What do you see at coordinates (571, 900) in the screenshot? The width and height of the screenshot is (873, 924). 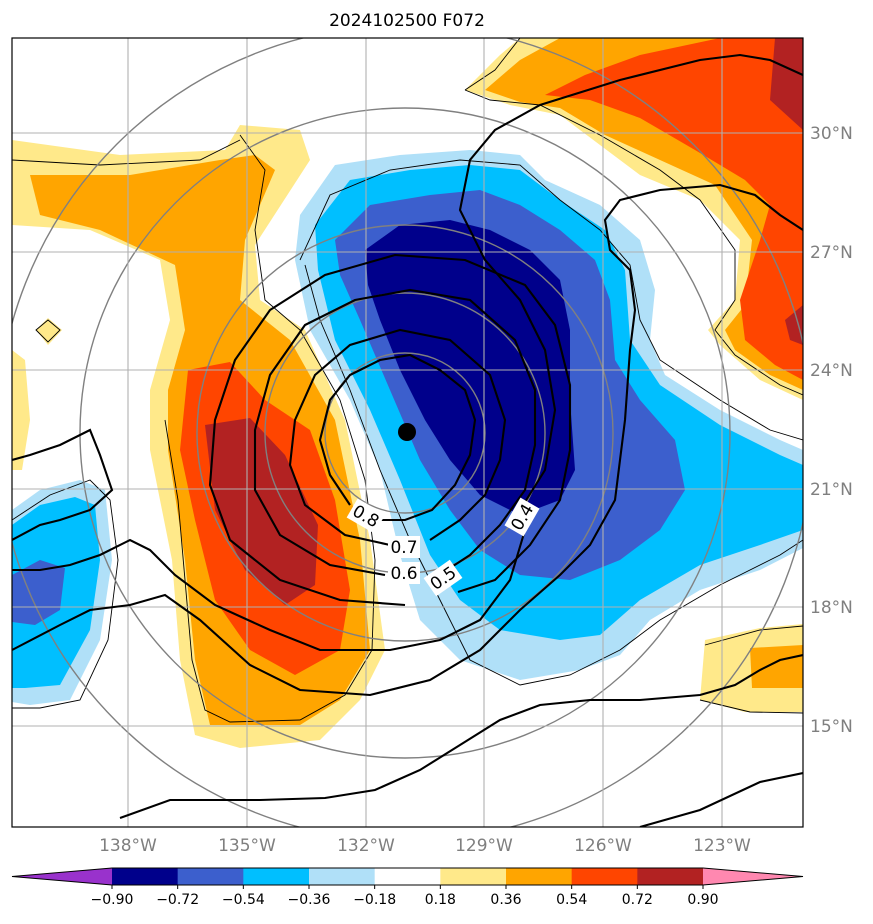 I see `colorbar-tick-label: 0.54` at bounding box center [571, 900].